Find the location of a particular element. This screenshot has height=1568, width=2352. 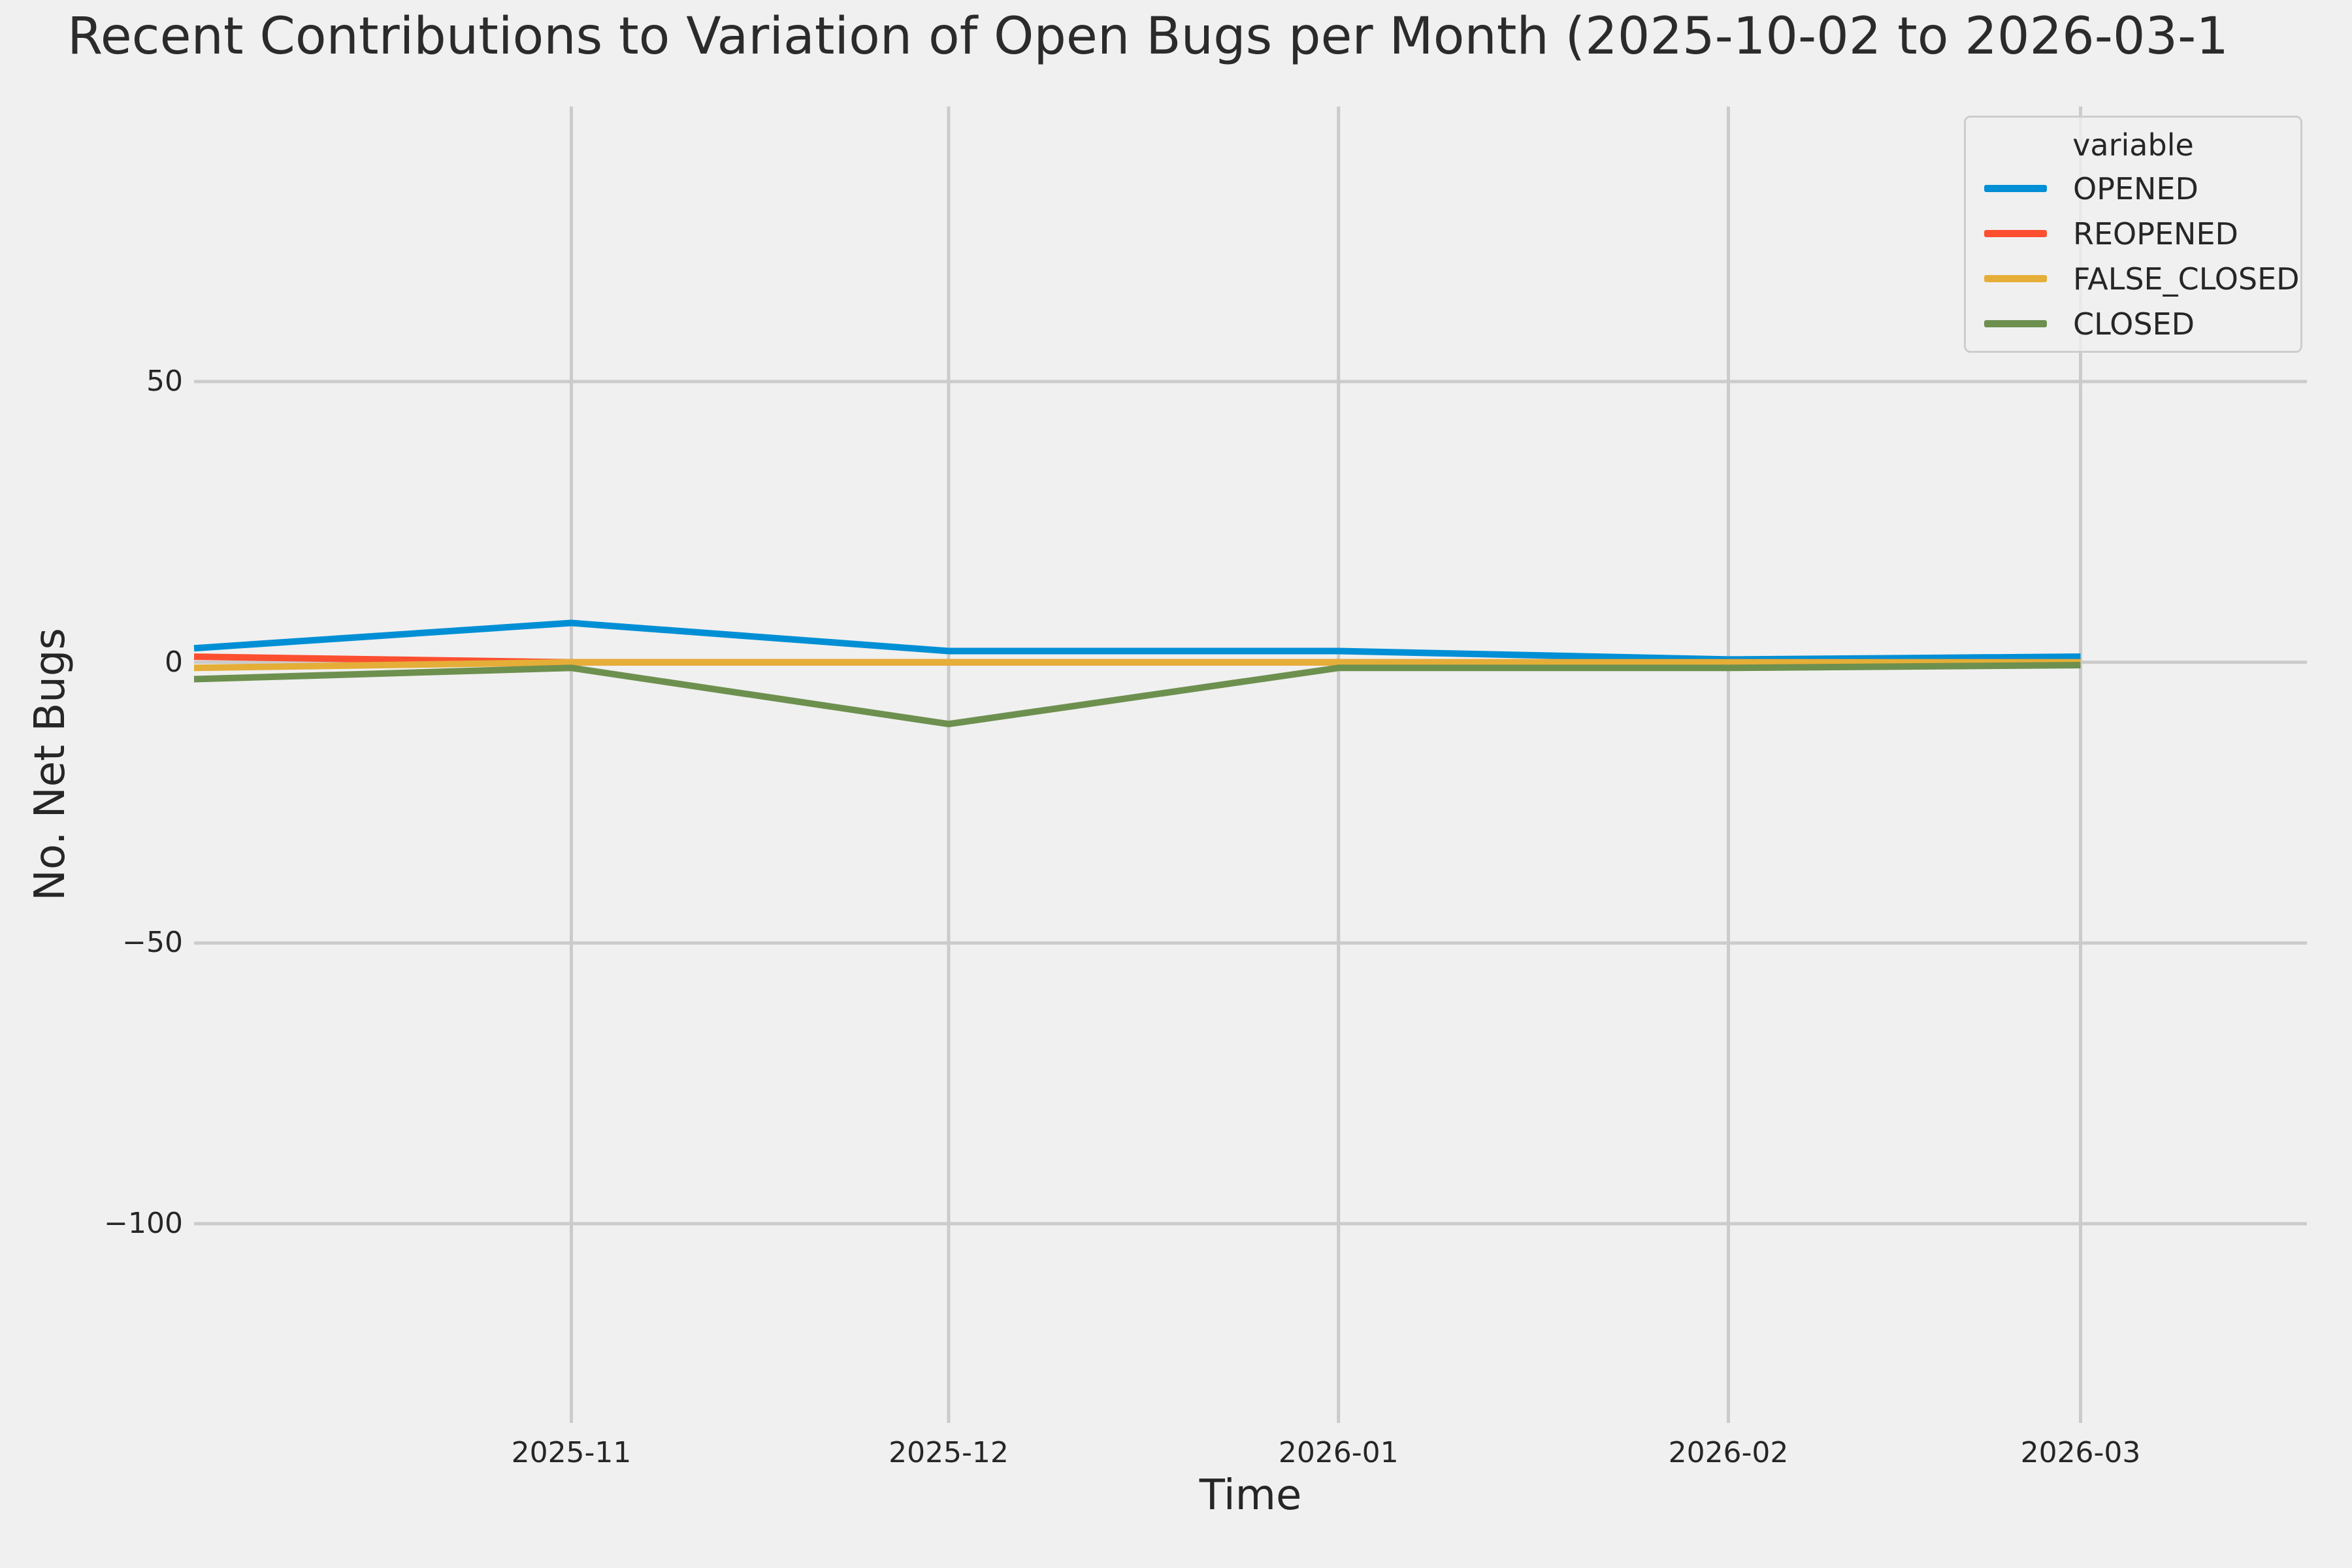

y-tick-label: 50 is located at coordinates (164, 382).